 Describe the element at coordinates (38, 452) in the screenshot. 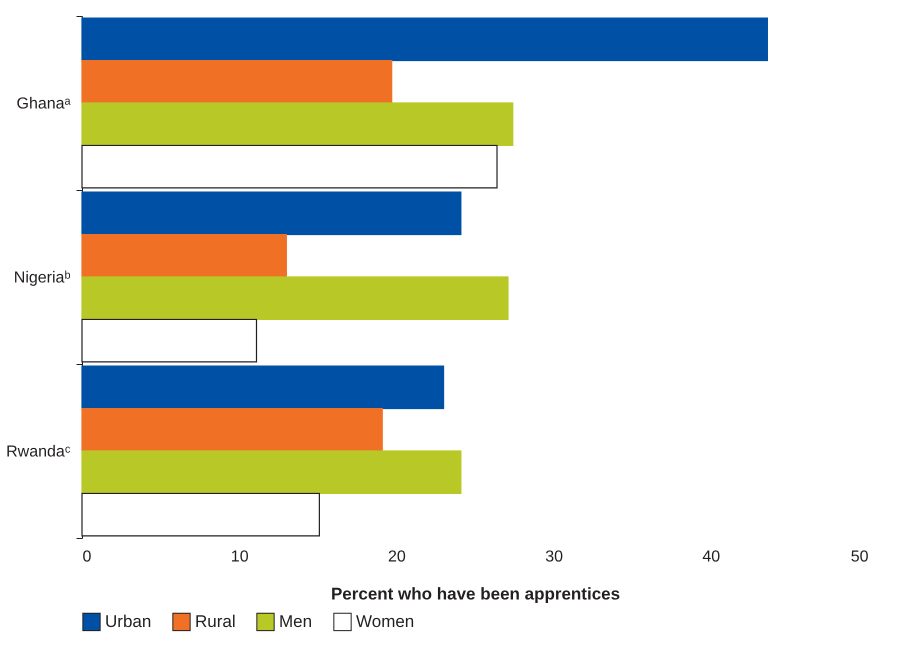

I see `y-tick-label: Rwandaᶜ` at that location.